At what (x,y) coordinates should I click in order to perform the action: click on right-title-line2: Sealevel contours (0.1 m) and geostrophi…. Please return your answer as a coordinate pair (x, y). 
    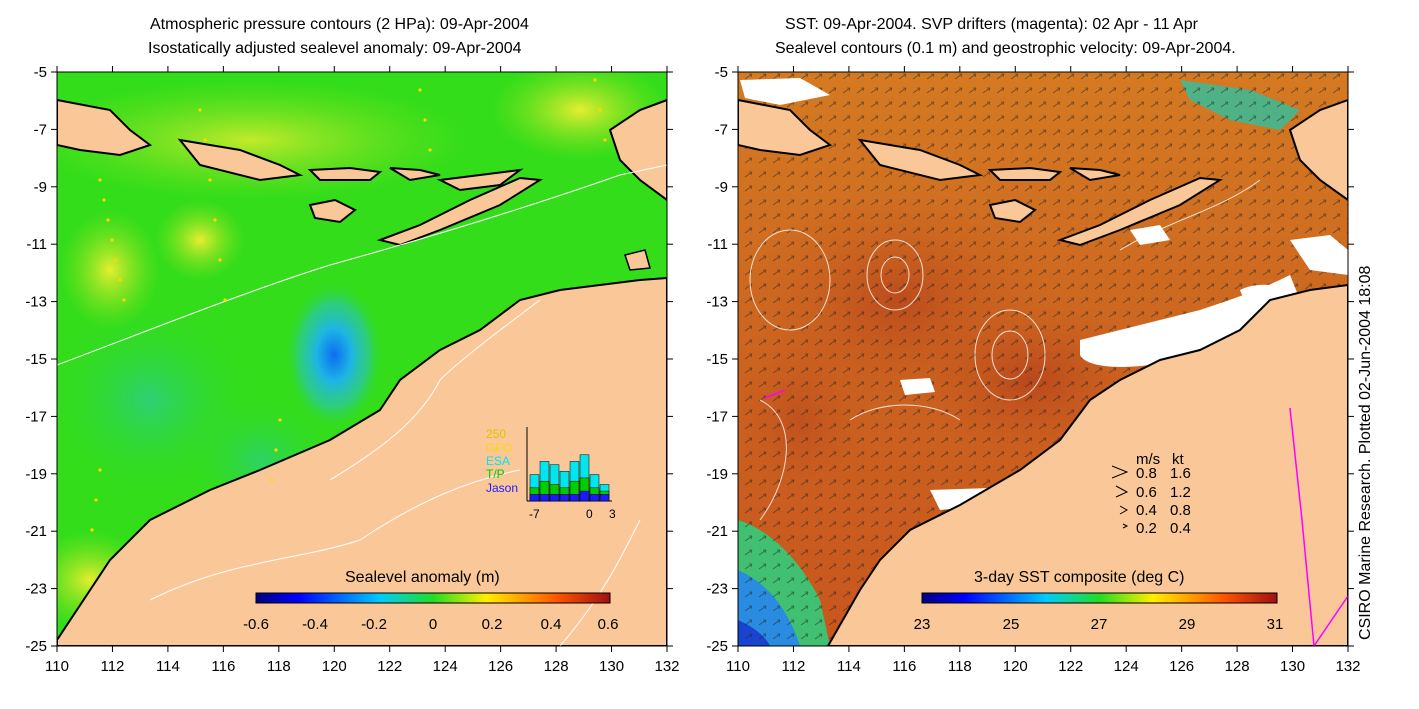
    Looking at the image, I should click on (1005, 48).